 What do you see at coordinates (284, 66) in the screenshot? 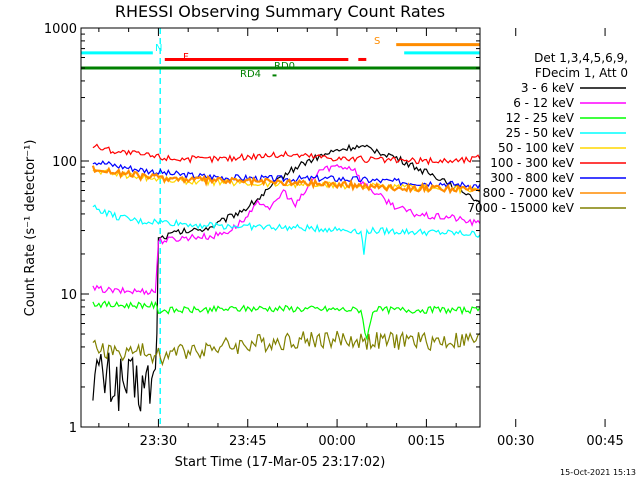
I see `bar-label-RD0: RD0` at bounding box center [284, 66].